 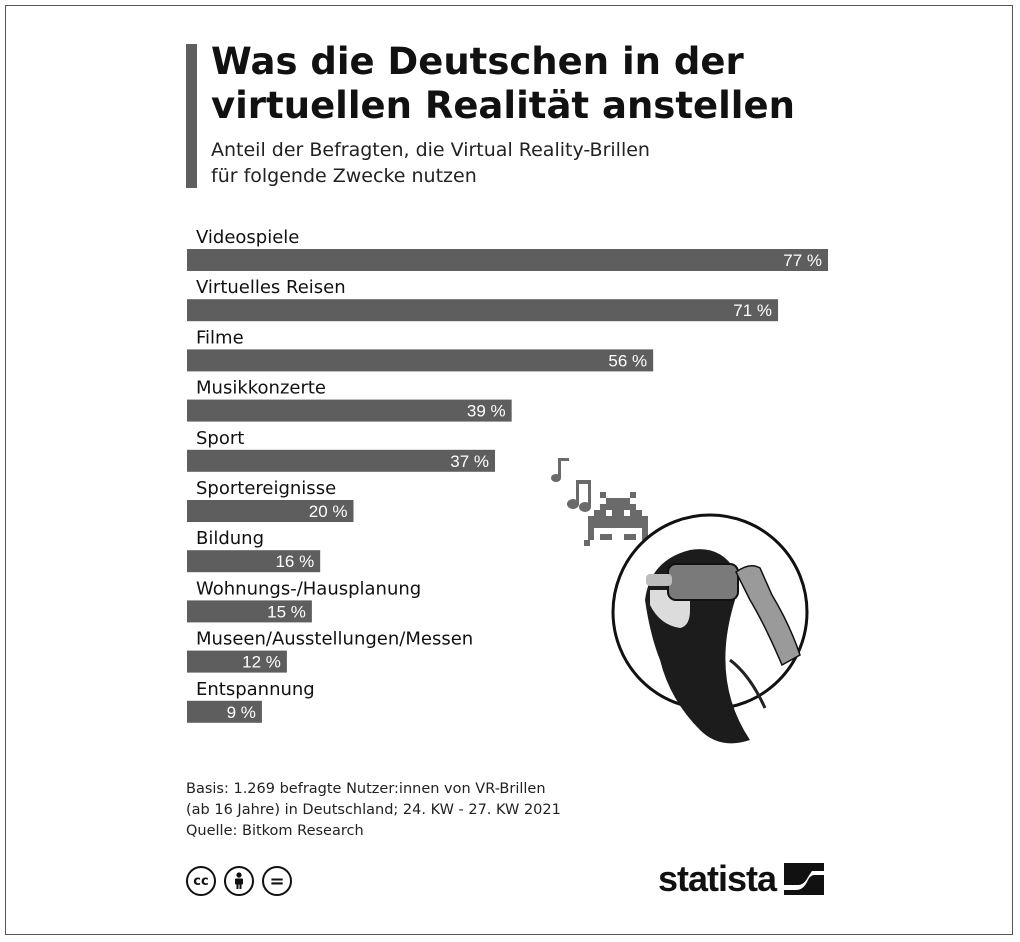 I want to click on category-label: Sportereignisse, so click(x=266, y=488).